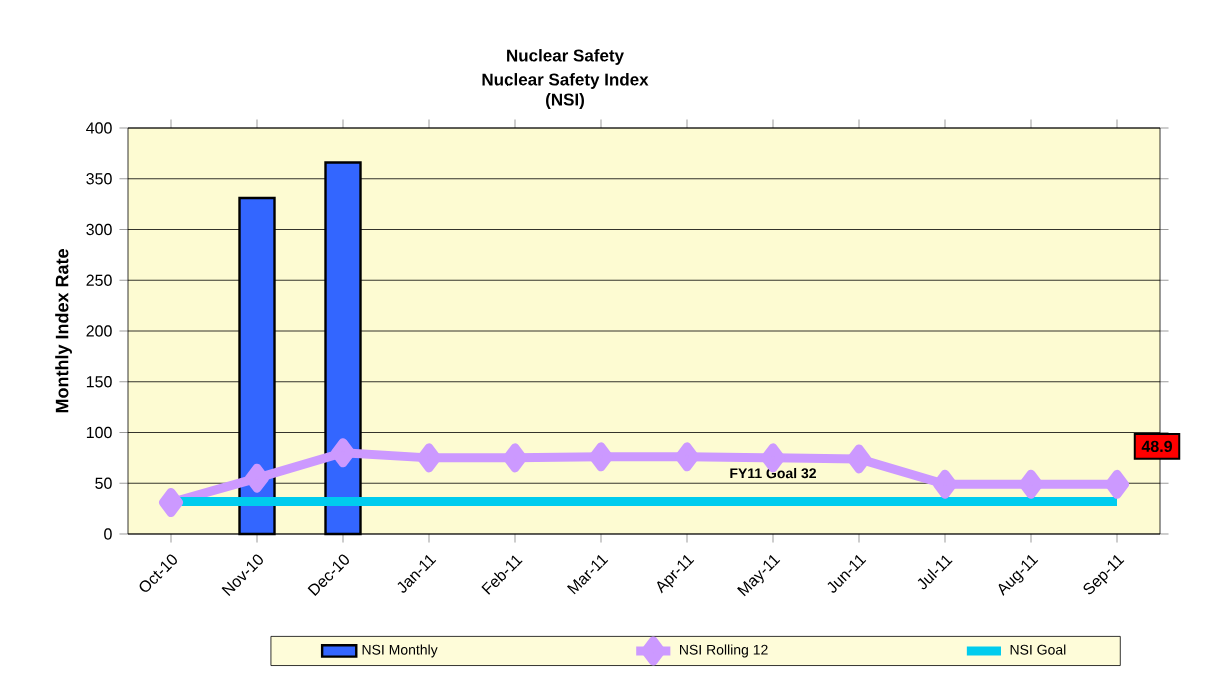 The height and width of the screenshot is (681, 1209). Describe the element at coordinates (1156, 446) in the screenshot. I see `annotation: 48.9` at that location.